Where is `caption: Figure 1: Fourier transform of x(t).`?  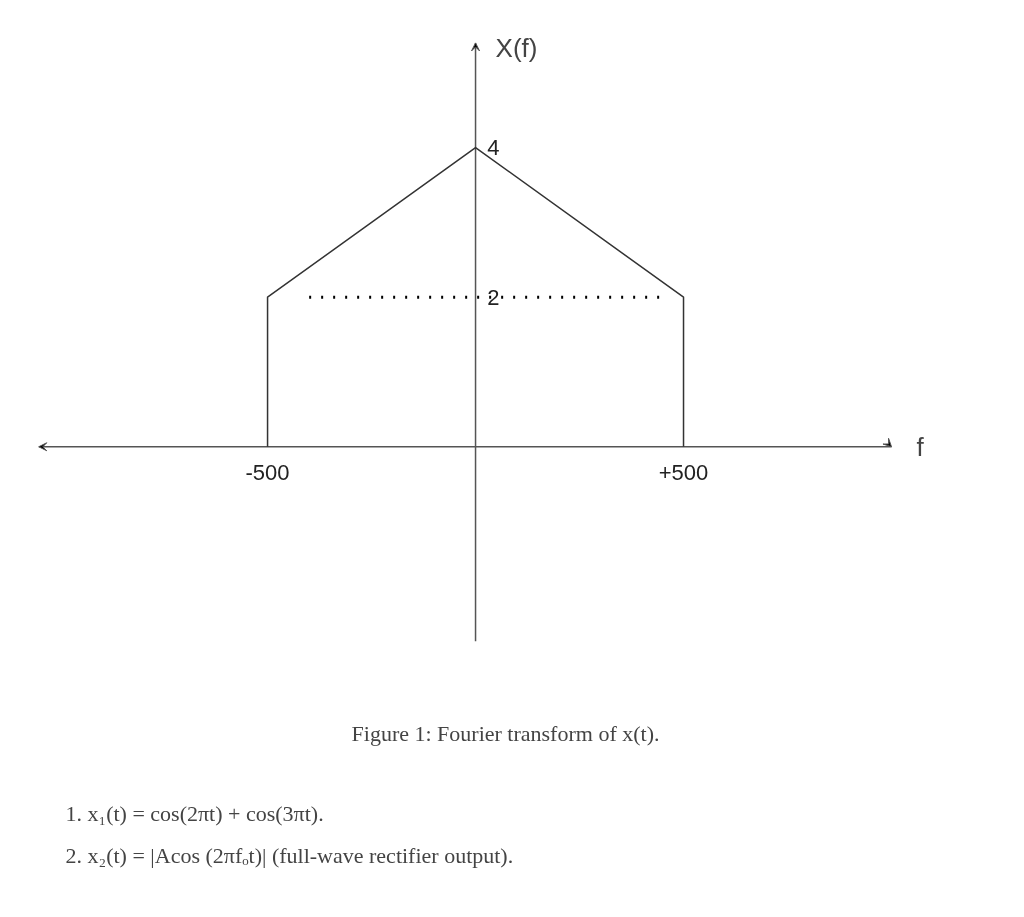 caption: Figure 1: Fourier transform of x(t). is located at coordinates (505, 733).